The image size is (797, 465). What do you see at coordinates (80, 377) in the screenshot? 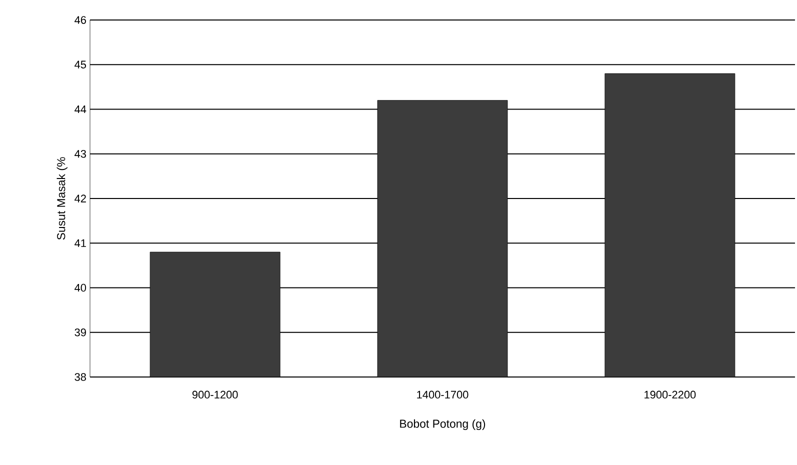
I see `y-tick-label: 38` at bounding box center [80, 377].